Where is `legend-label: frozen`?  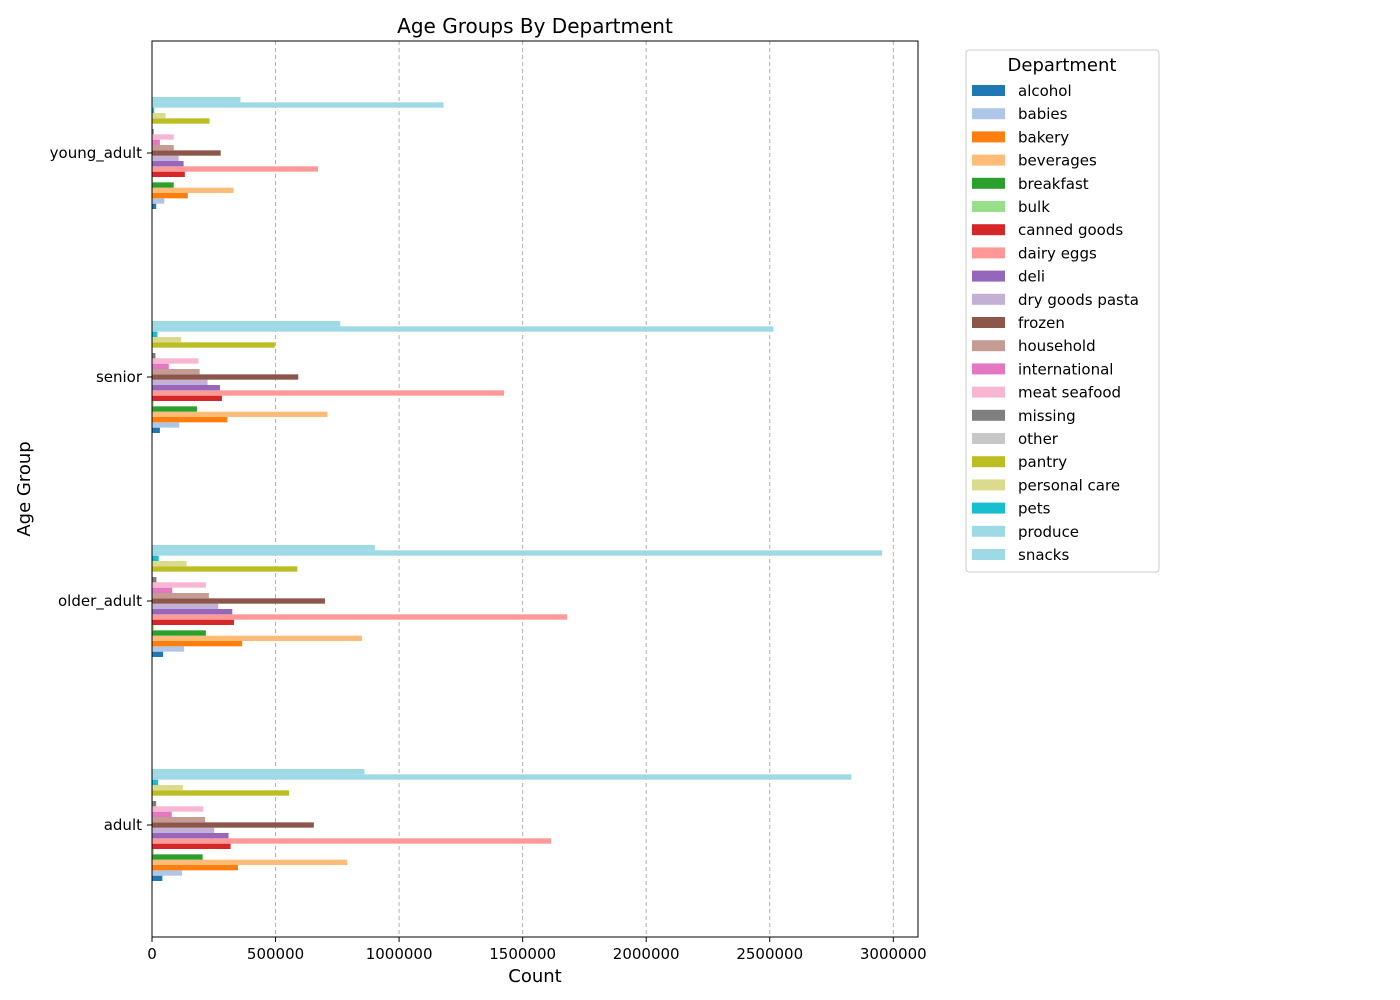
legend-label: frozen is located at coordinates (1041, 323).